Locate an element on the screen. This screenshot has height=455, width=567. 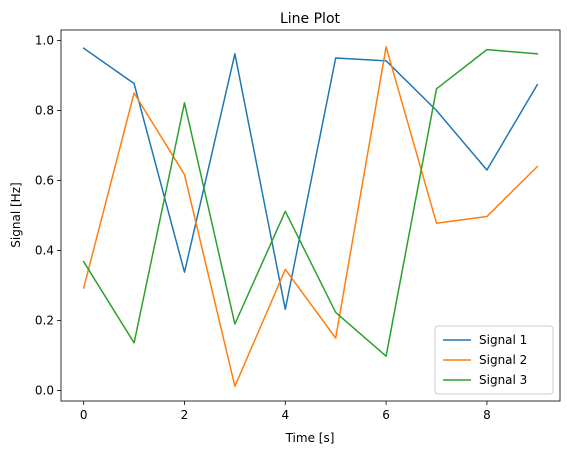
y-tick-label: 1.0 is located at coordinates (44, 41).